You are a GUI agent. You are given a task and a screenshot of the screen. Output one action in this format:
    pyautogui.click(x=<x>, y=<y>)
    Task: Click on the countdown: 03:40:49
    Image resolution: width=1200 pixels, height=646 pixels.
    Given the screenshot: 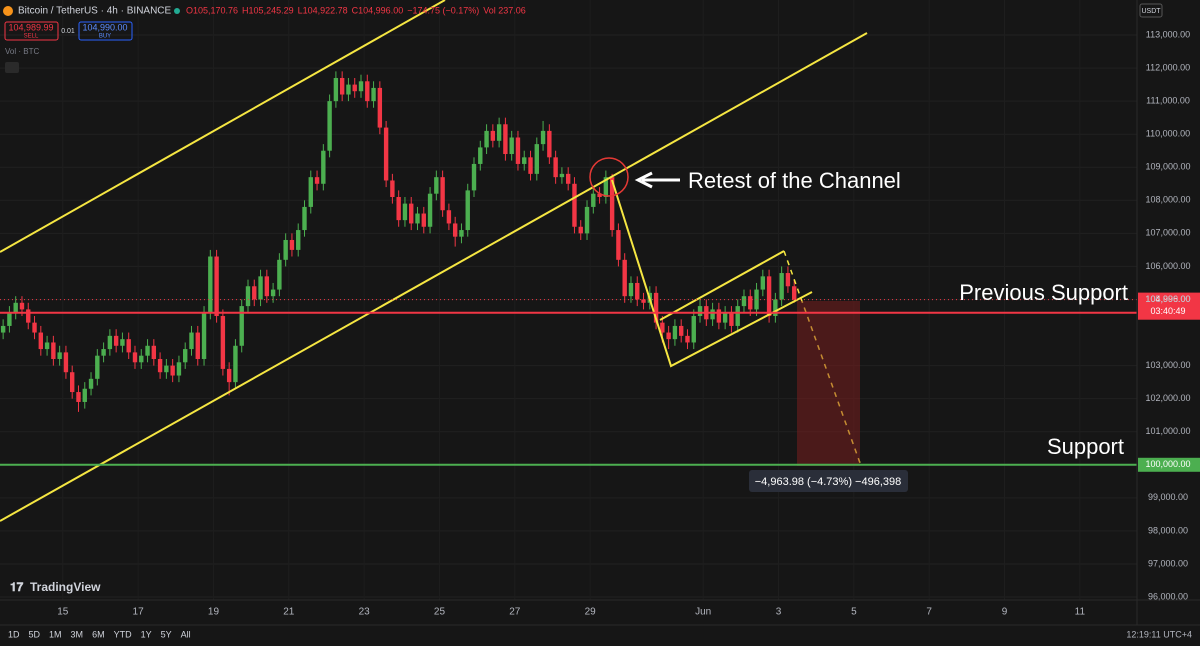 What is the action you would take?
    pyautogui.click(x=1167, y=311)
    